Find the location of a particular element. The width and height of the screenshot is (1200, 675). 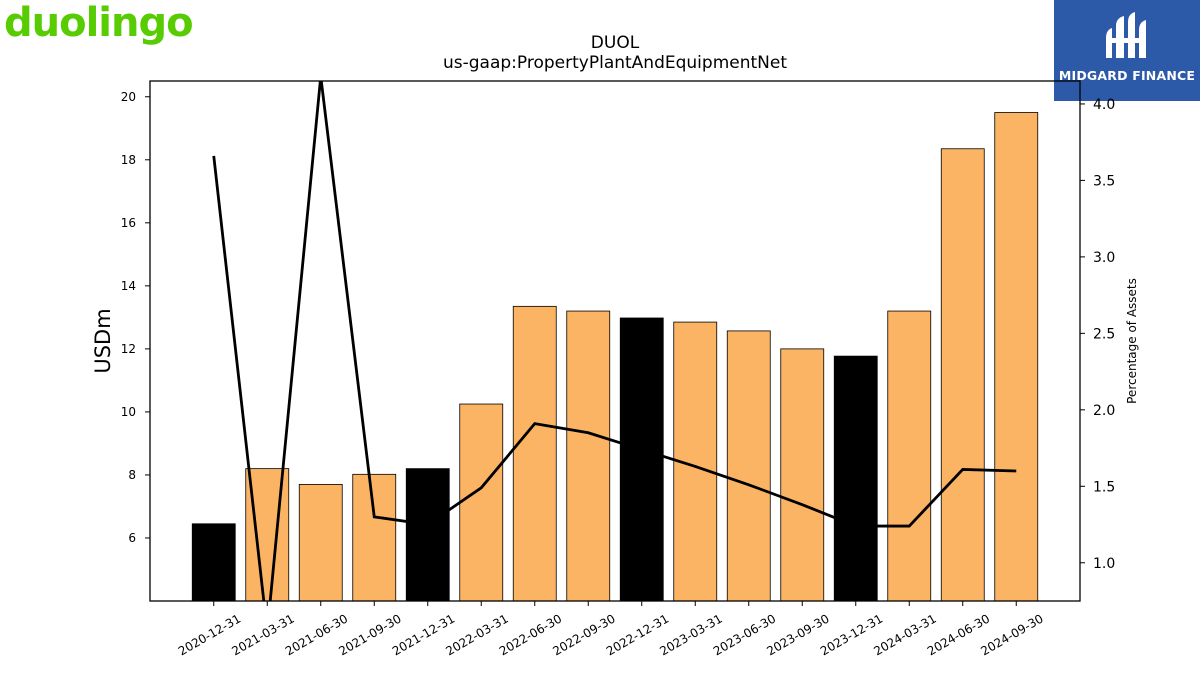

midgard-finance-logo: MIDGARD FINANCE is located at coordinates (1127, 50).